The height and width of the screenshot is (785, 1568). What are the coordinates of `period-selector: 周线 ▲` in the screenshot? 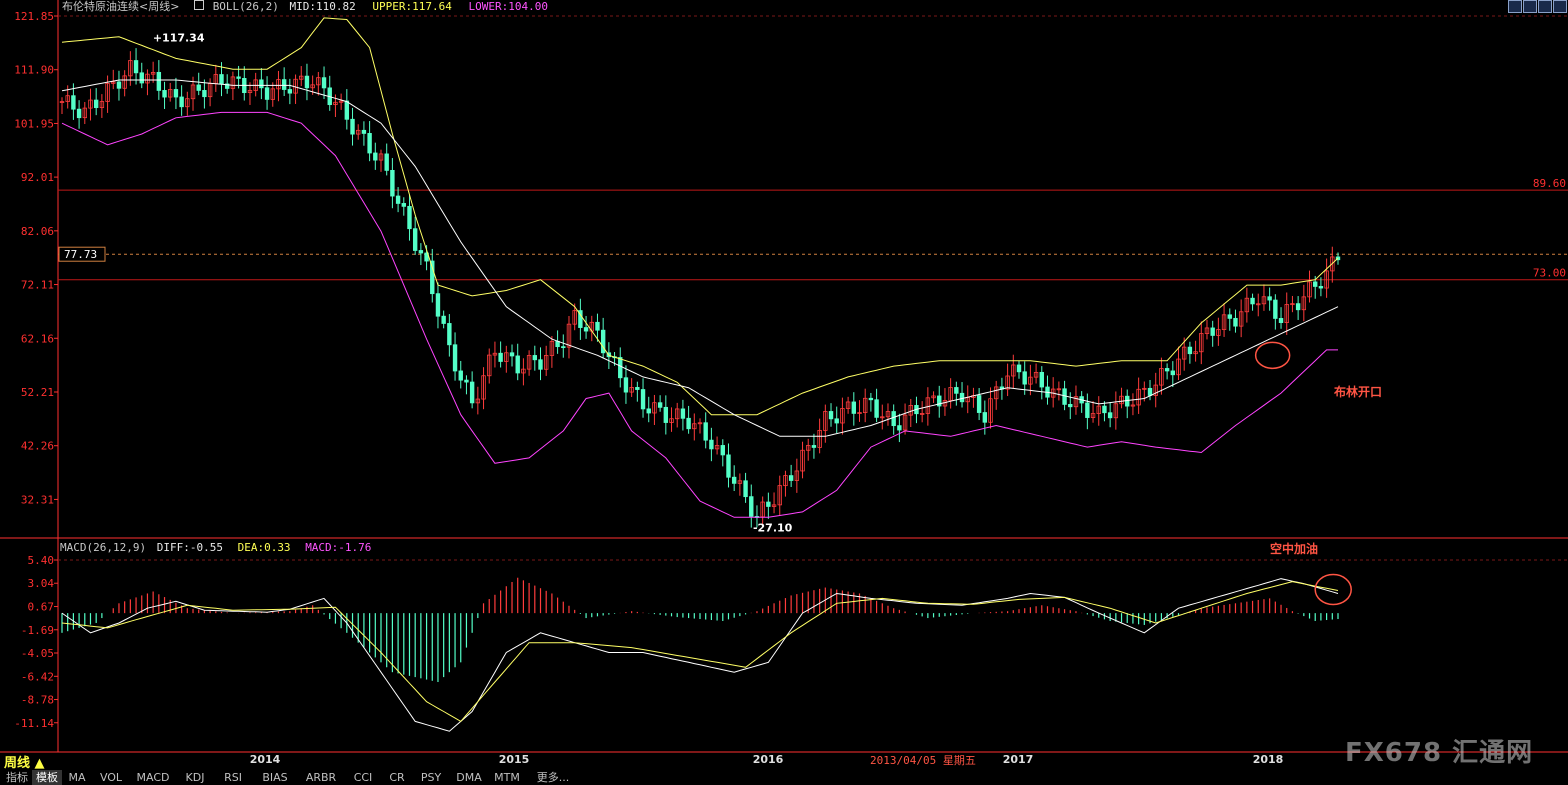 It's located at (24, 763).